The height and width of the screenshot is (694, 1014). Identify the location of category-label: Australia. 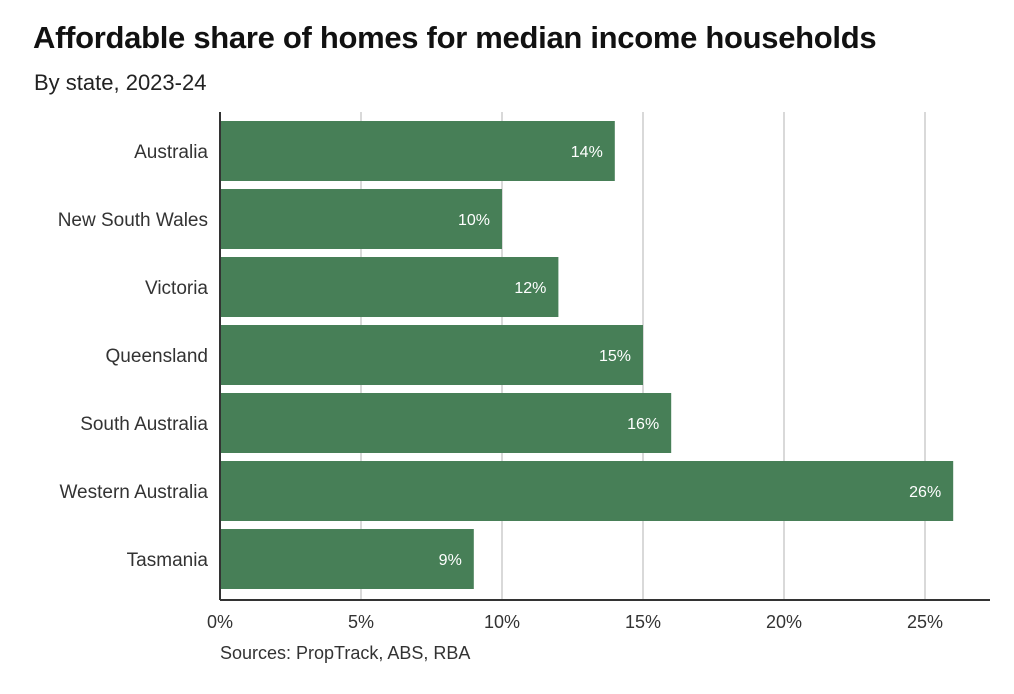
(171, 152).